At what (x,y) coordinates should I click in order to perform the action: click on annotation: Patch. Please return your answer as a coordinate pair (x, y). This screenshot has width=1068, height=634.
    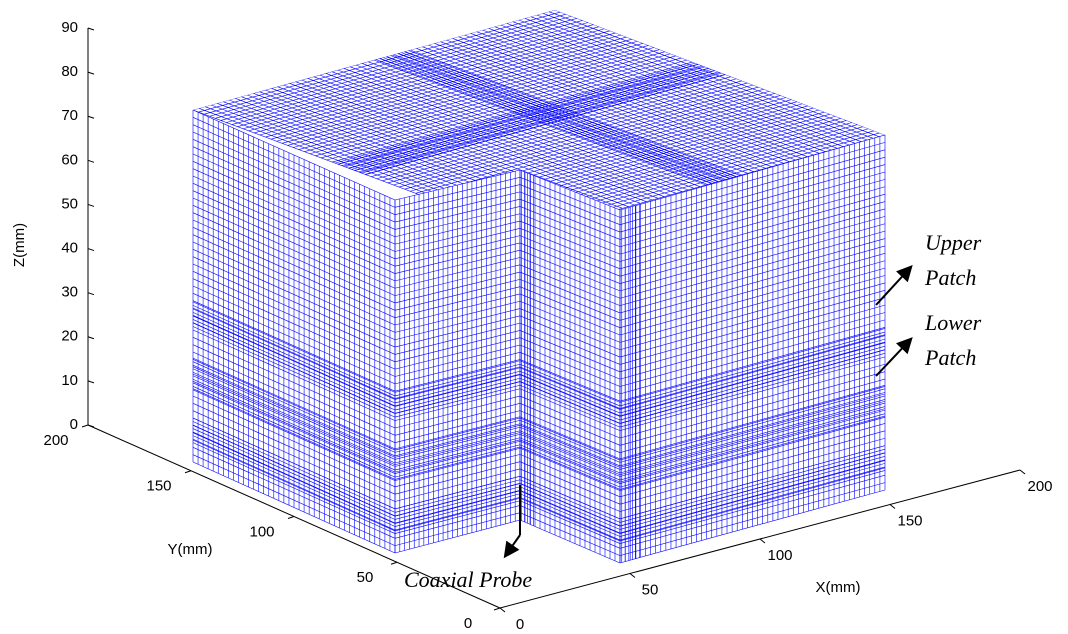
    Looking at the image, I should click on (950, 357).